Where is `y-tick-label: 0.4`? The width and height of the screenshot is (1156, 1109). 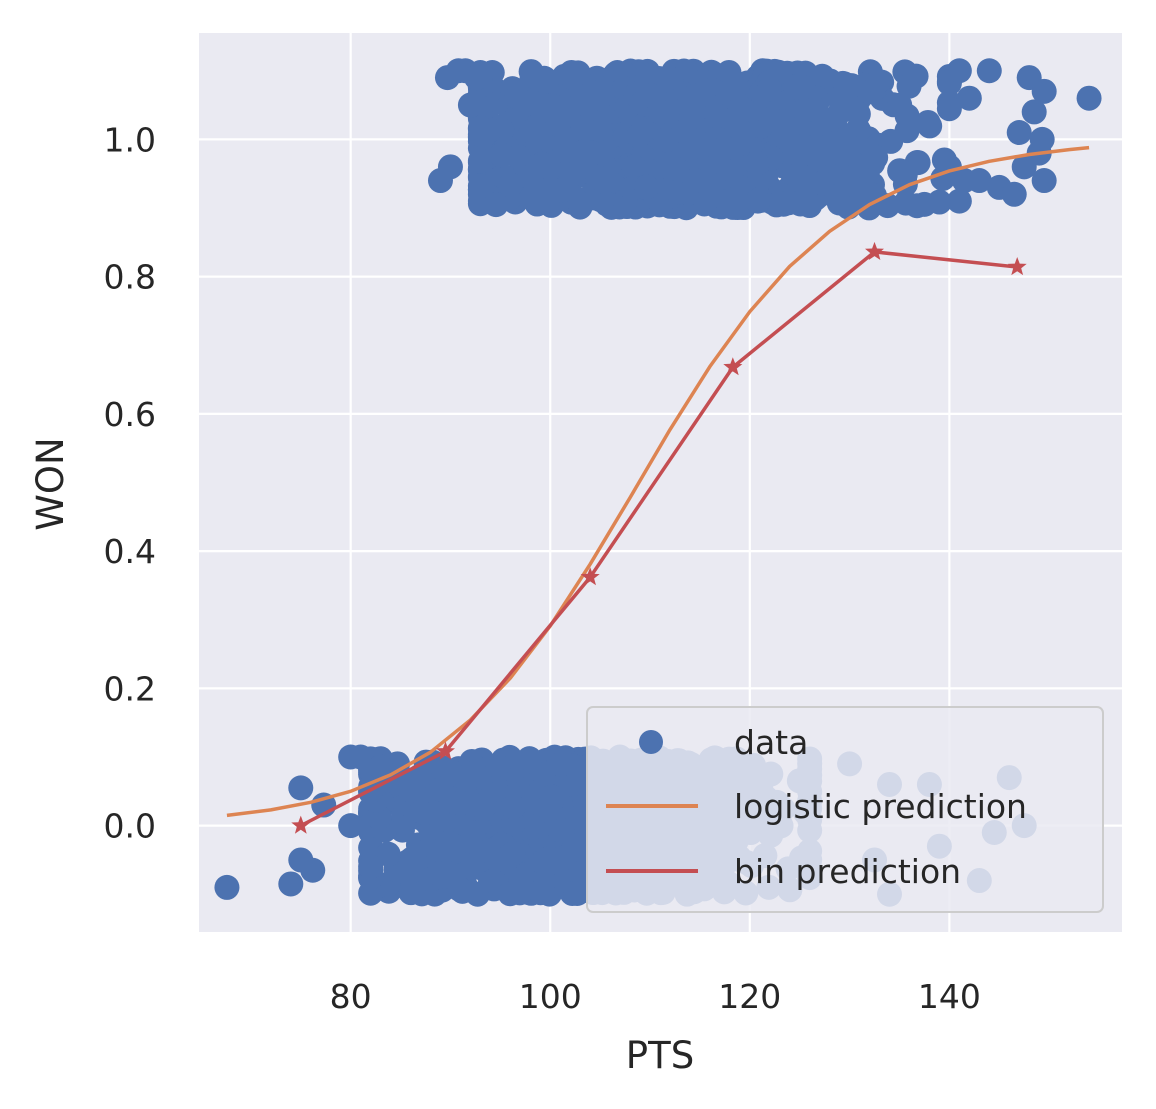
y-tick-label: 0.4 is located at coordinates (130, 551).